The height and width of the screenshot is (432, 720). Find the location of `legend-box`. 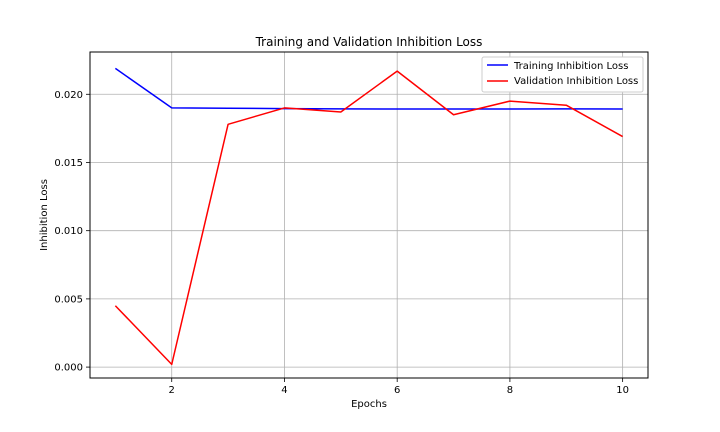

legend-box is located at coordinates (562, 74).